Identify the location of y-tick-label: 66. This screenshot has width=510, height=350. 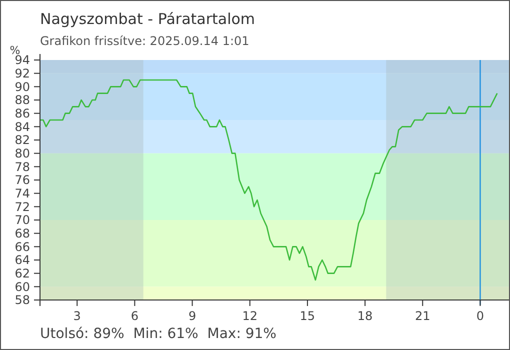
(22, 247).